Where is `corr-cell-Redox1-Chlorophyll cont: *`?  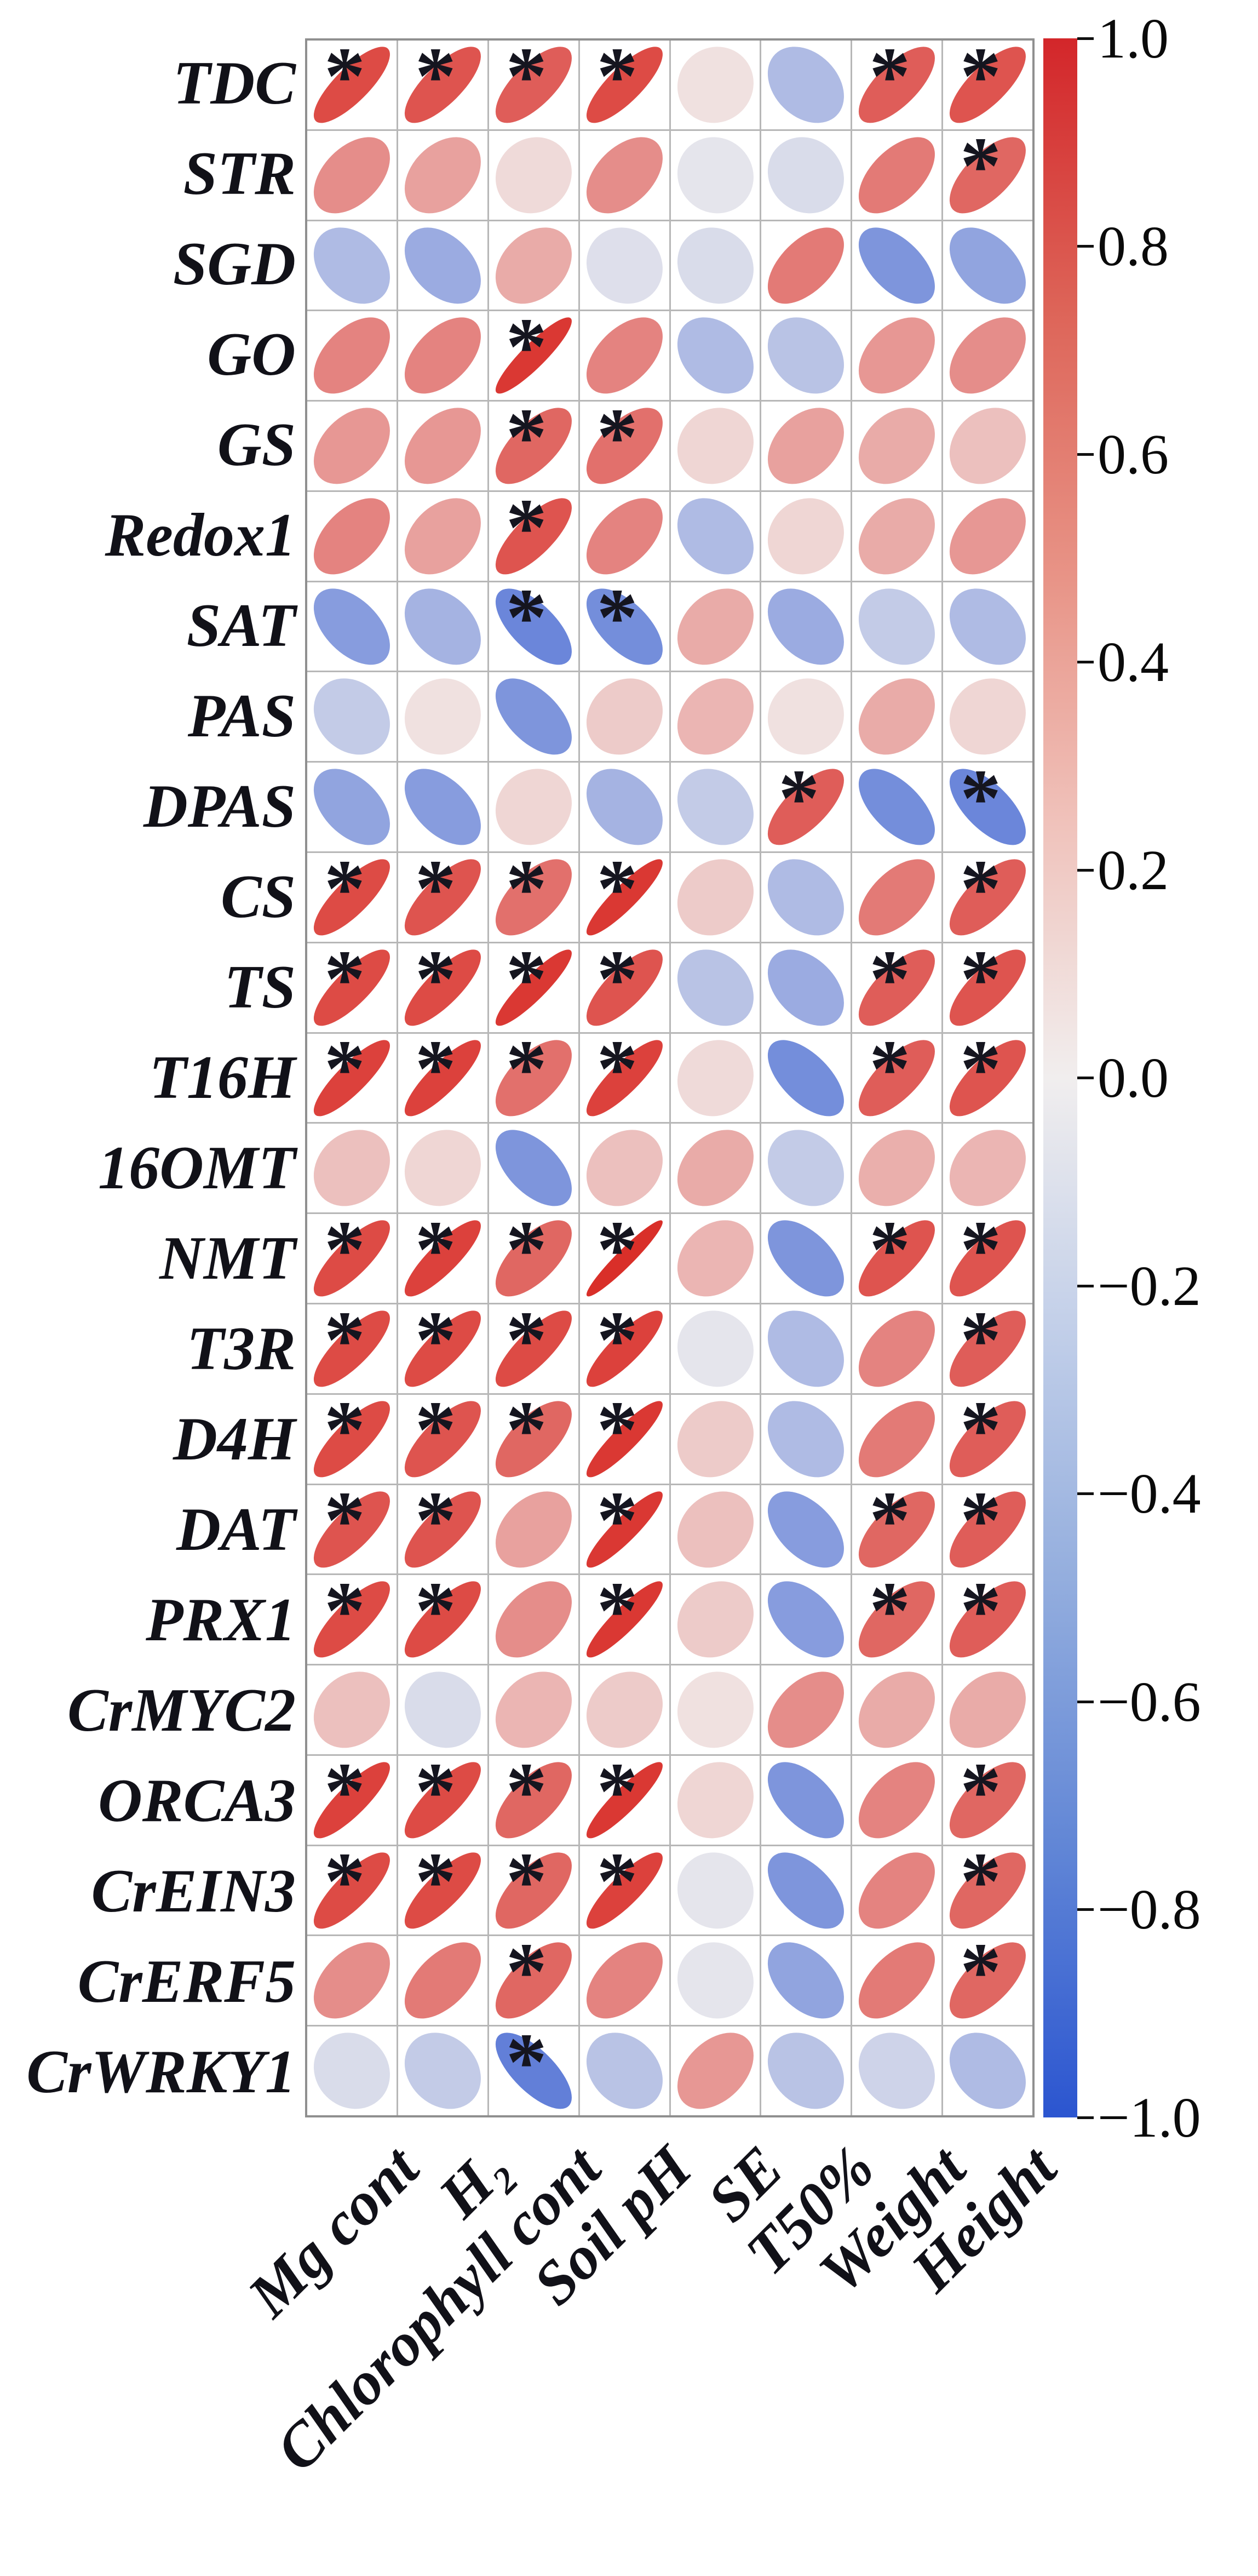 corr-cell-Redox1-Chlorophyll cont: * is located at coordinates (533, 536).